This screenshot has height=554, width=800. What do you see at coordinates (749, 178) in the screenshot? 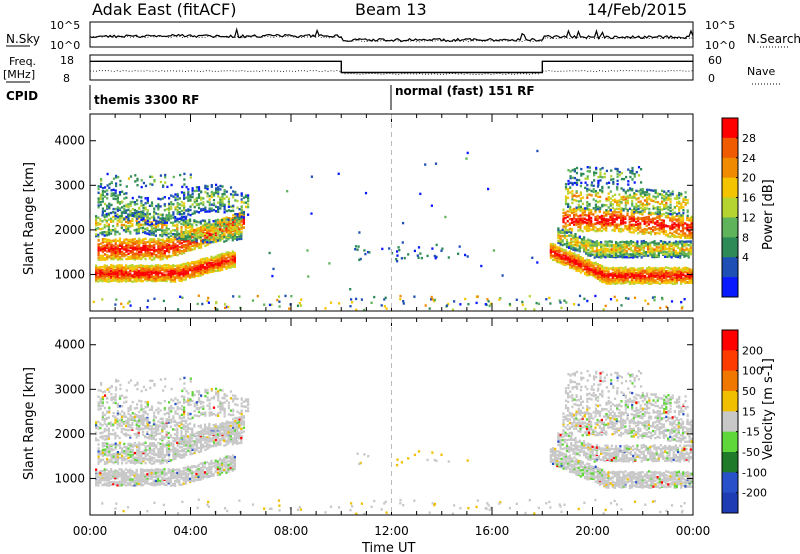
I see `power-colorbar-tick-2: 20` at bounding box center [749, 178].